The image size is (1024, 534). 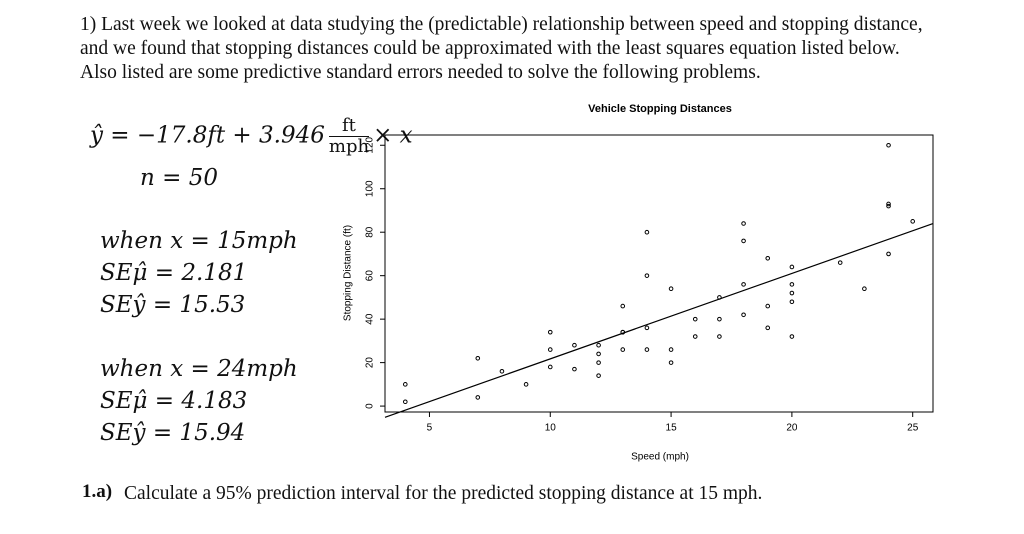 What do you see at coordinates (551, 428) in the screenshot?
I see `x-tick-label: 10` at bounding box center [551, 428].